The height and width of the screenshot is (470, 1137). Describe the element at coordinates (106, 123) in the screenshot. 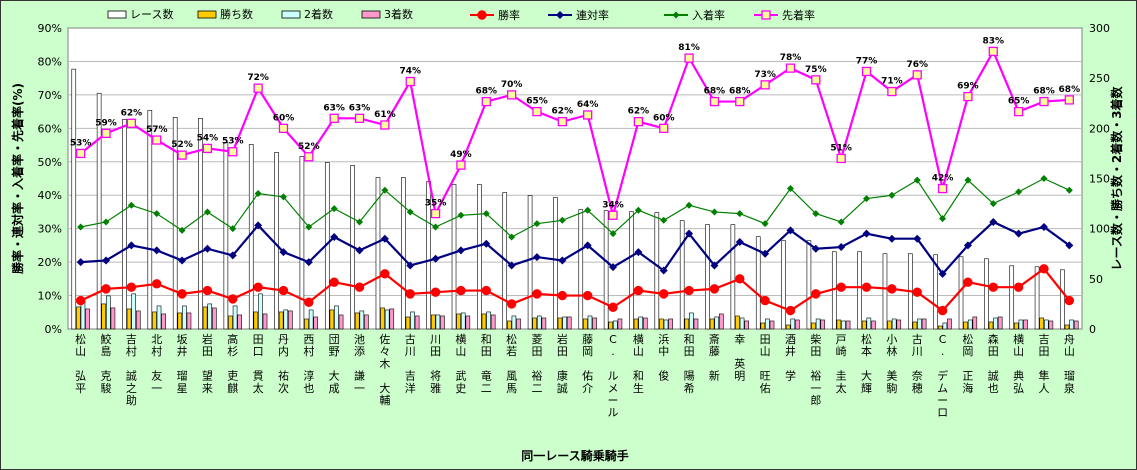

I see `data-label: 59%` at that location.